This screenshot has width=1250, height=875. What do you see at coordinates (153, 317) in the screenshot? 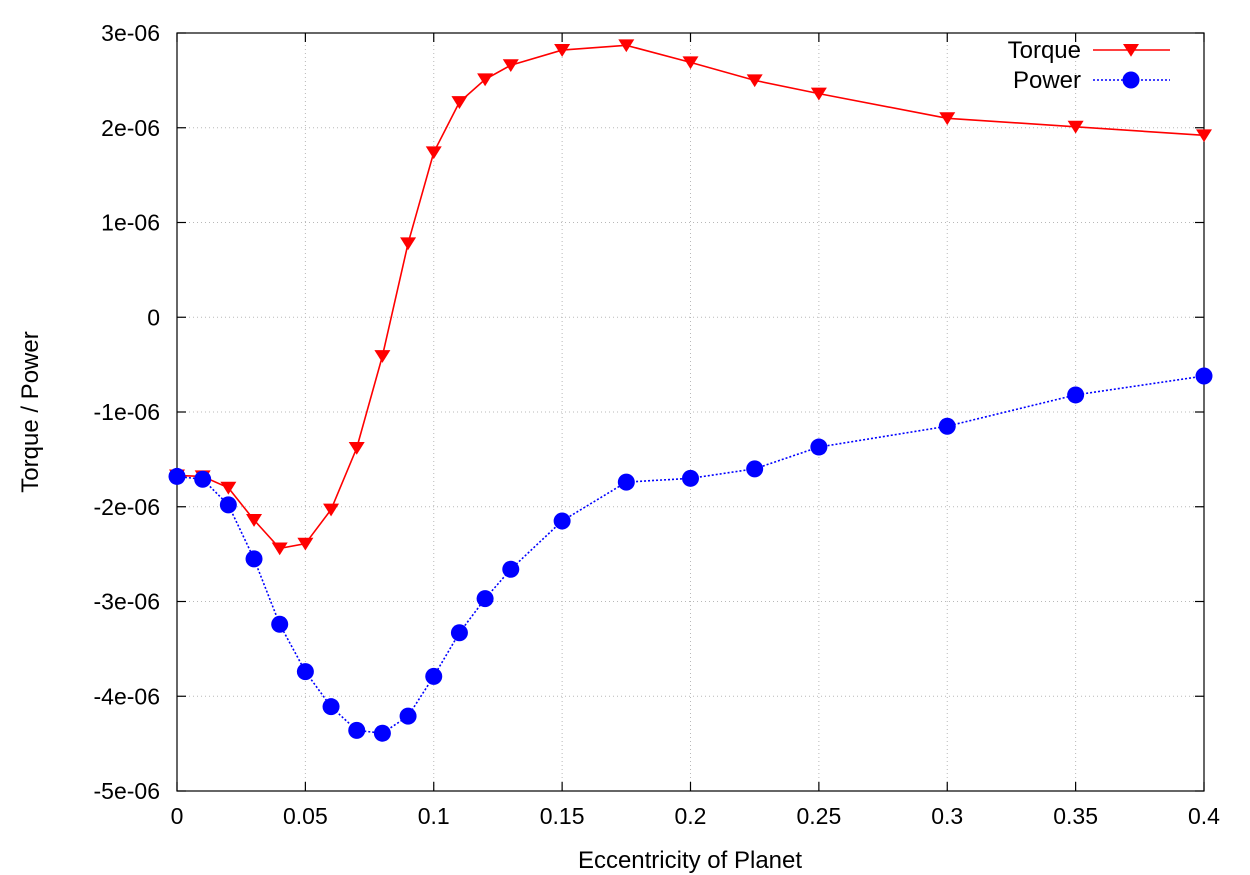
I see `y-tick-label: 0` at bounding box center [153, 317].